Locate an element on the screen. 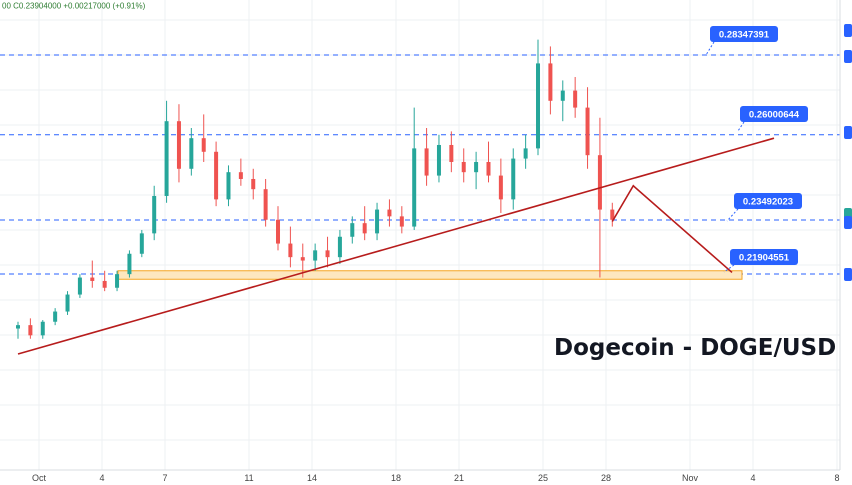 This screenshot has width=852, height=485. level-tag: 0.28347391 is located at coordinates (741, 41).